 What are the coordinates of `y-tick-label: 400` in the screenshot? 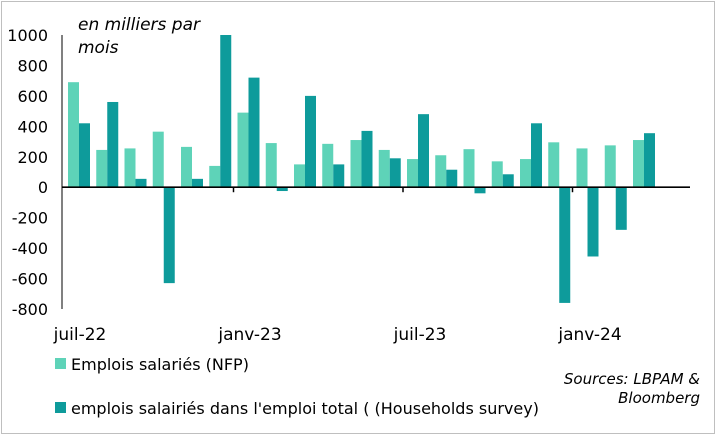 It's located at (32, 126).